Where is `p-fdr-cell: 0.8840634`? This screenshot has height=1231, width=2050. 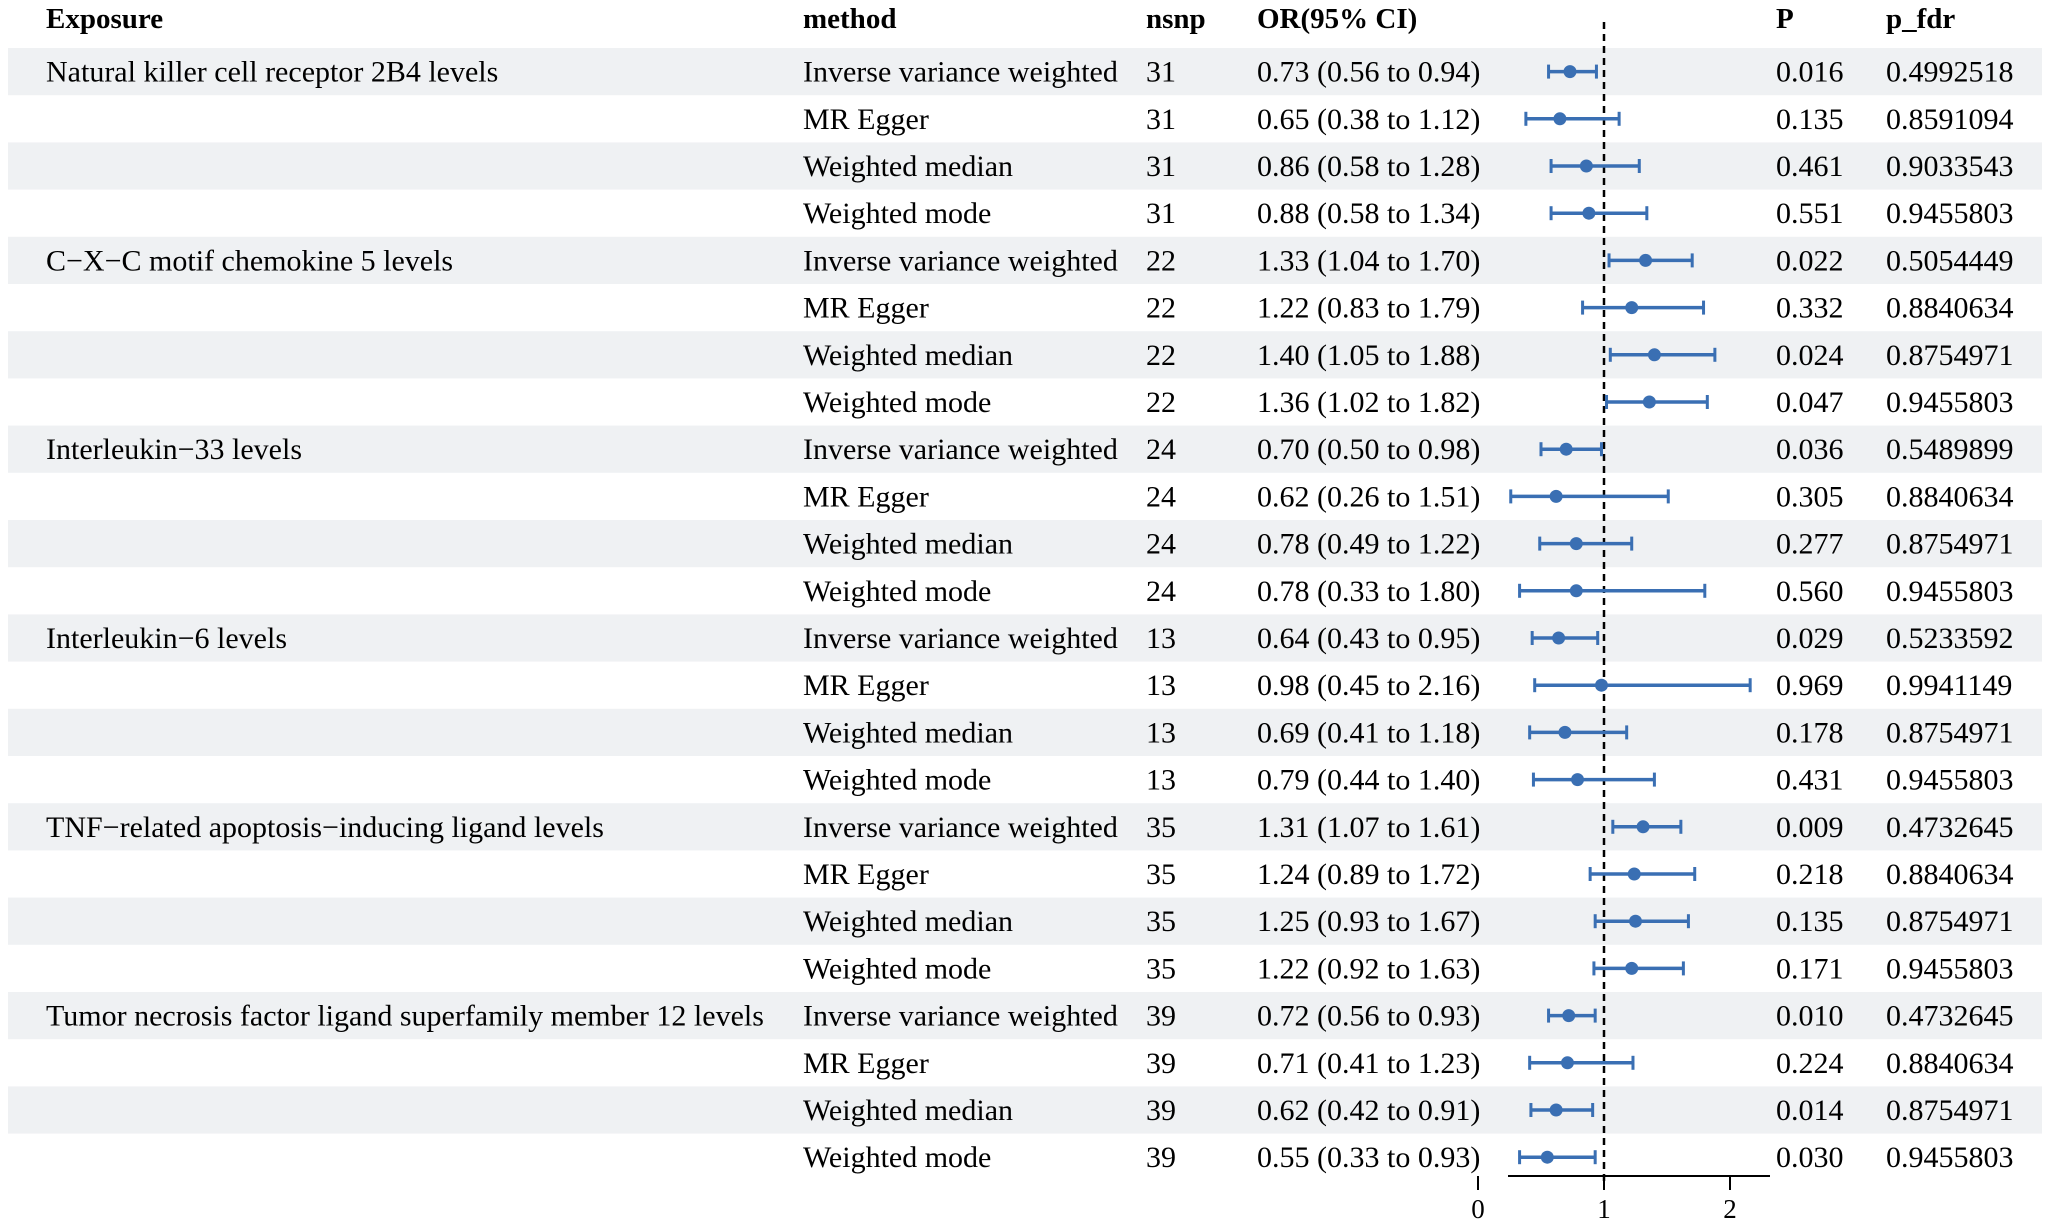
p-fdr-cell: 0.8840634 is located at coordinates (1950, 874).